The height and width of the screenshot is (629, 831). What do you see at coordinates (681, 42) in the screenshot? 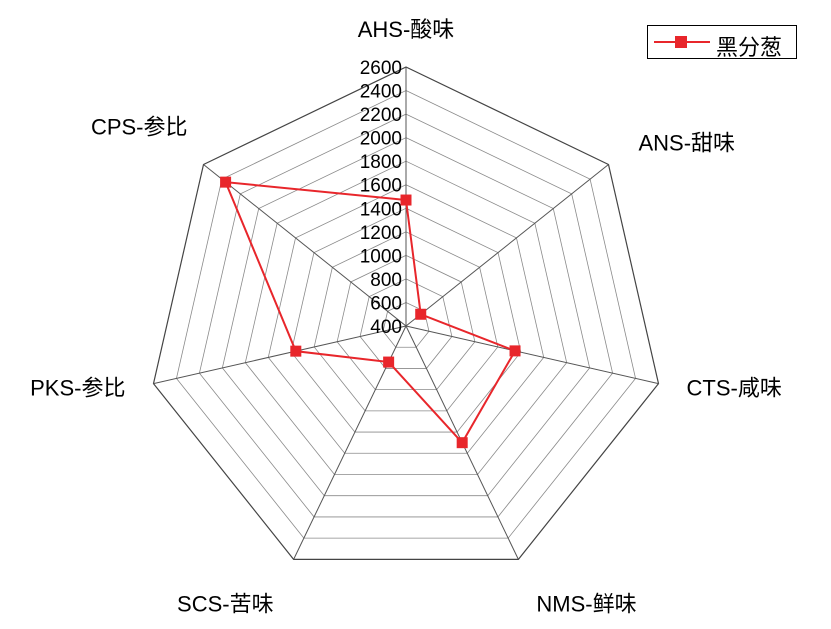
I see `legend-series-marker` at bounding box center [681, 42].